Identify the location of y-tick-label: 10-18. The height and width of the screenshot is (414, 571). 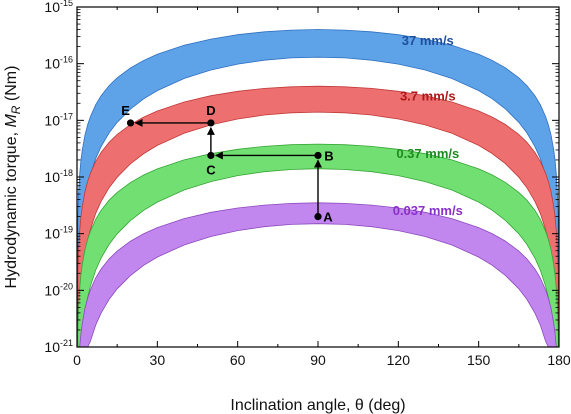
(58, 176).